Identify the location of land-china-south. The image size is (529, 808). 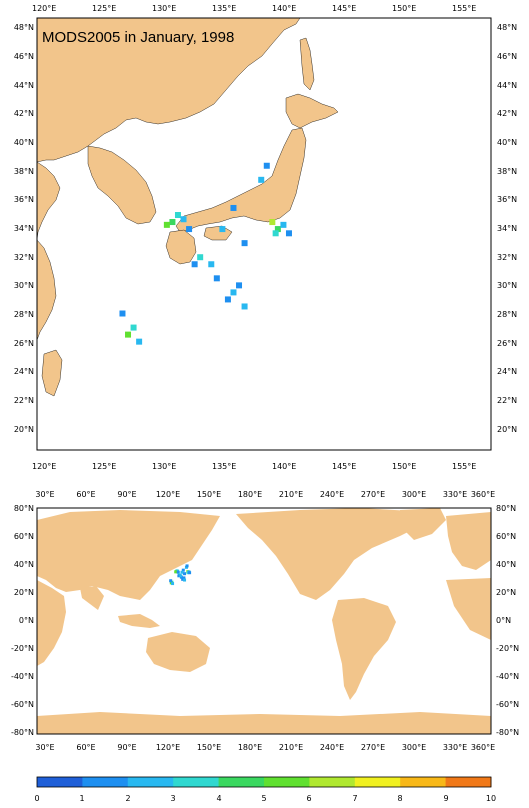
(46, 290).